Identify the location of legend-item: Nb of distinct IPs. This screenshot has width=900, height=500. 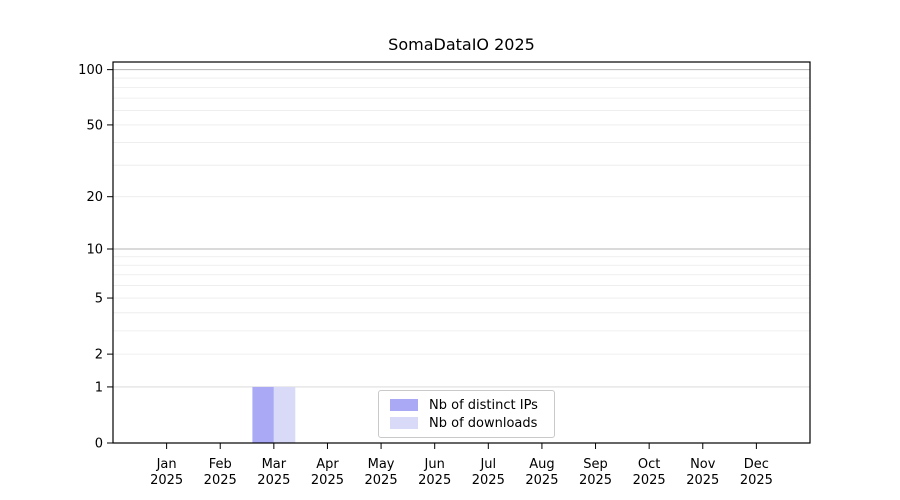
(472, 405).